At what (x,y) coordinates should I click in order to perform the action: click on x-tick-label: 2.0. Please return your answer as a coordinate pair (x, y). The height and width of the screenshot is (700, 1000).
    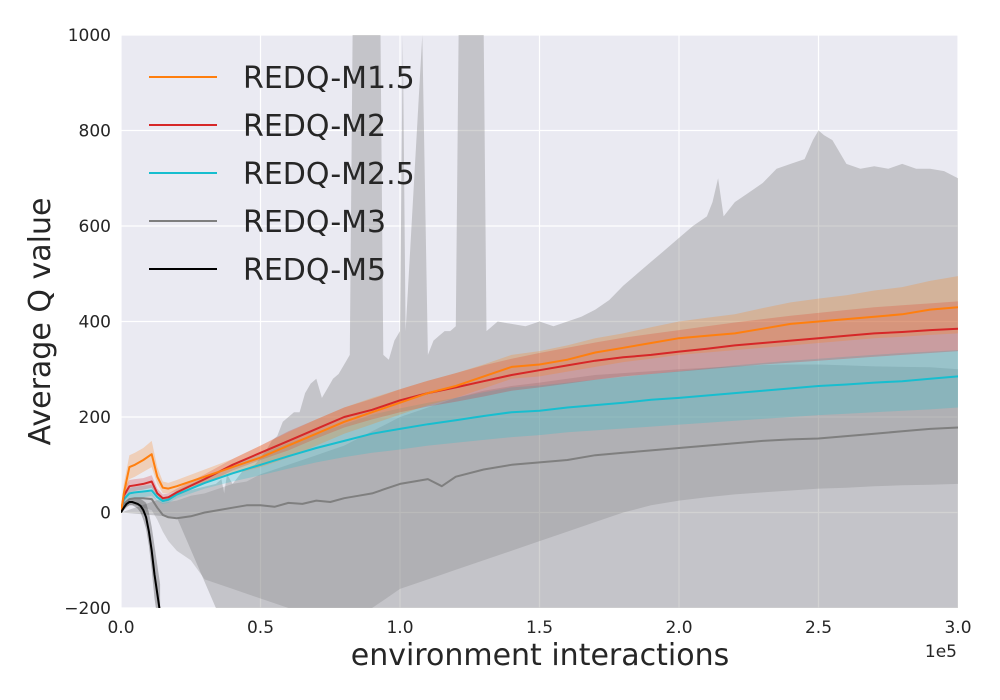
    Looking at the image, I should click on (678, 628).